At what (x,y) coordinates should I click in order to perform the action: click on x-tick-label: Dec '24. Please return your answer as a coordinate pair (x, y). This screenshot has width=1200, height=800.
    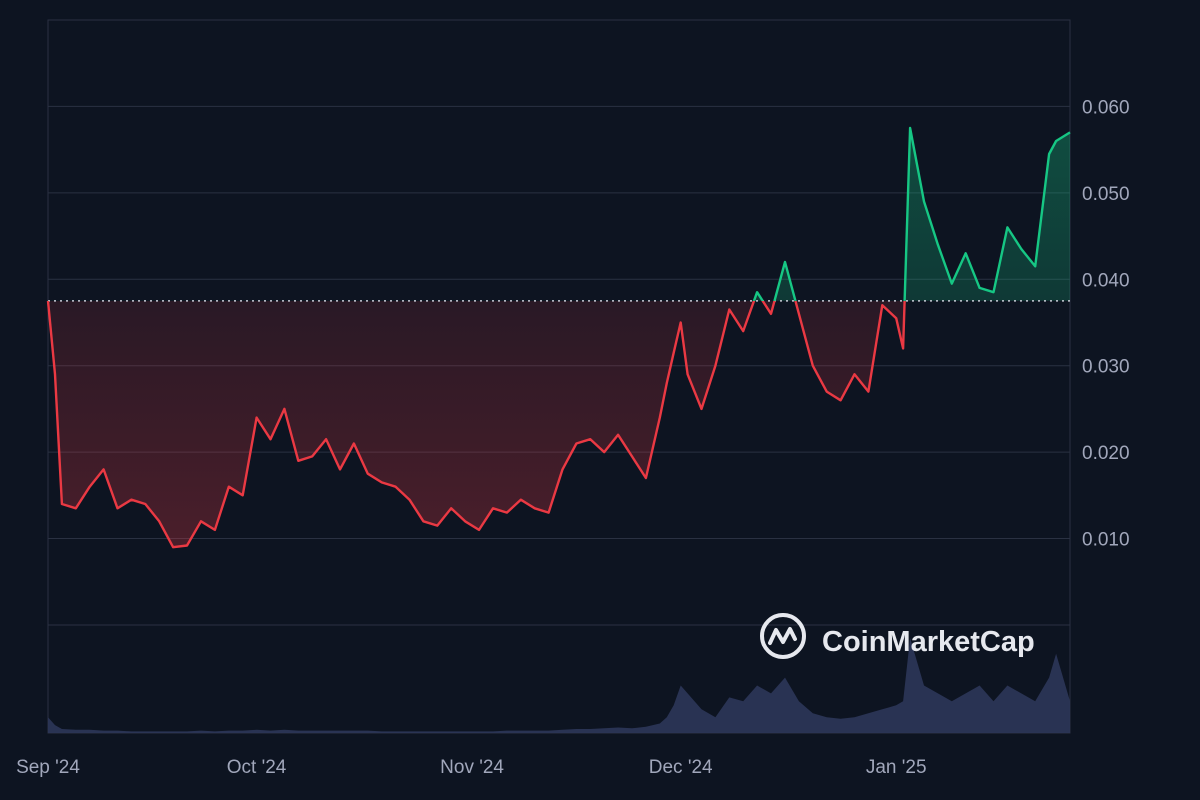
    Looking at the image, I should click on (681, 767).